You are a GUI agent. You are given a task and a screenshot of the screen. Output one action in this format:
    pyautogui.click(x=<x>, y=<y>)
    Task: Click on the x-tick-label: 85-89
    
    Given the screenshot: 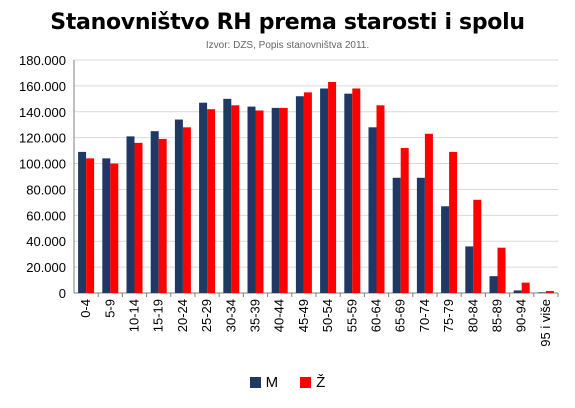 What is the action you would take?
    pyautogui.click(x=497, y=315)
    